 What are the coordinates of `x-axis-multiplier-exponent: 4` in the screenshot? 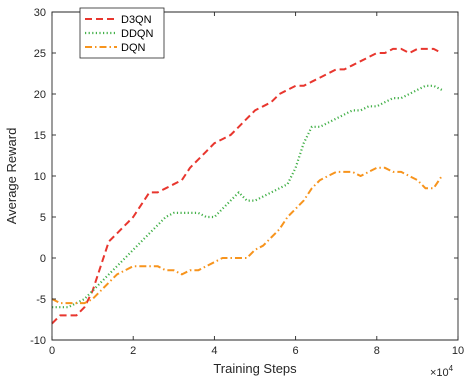 It's located at (451, 368).